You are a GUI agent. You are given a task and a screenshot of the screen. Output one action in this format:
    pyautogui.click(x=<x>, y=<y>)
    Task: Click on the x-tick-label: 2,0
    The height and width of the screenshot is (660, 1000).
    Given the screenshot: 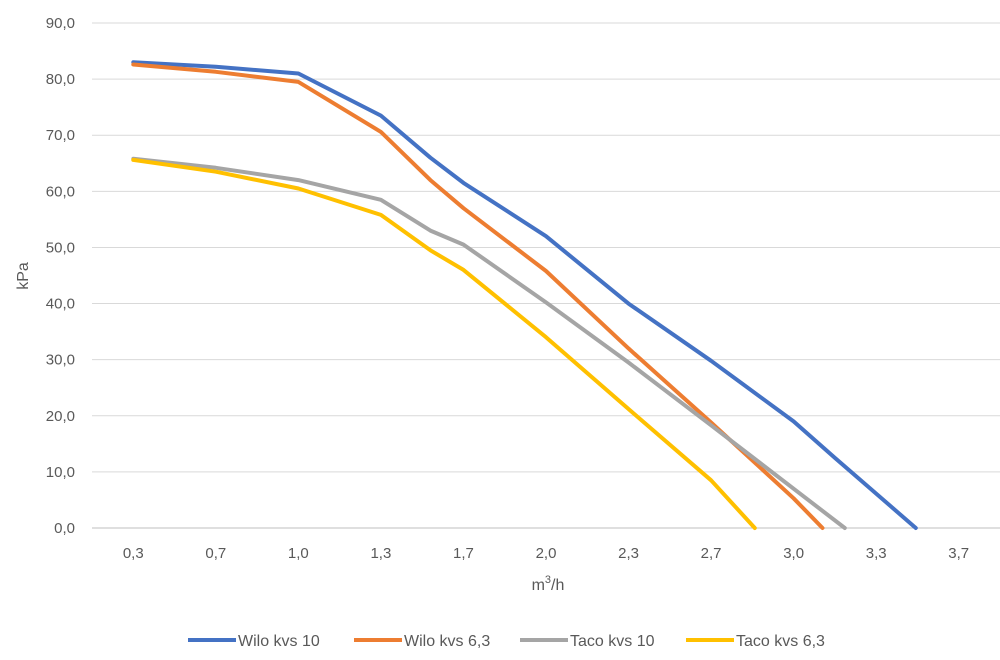 What is the action you would take?
    pyautogui.click(x=546, y=553)
    